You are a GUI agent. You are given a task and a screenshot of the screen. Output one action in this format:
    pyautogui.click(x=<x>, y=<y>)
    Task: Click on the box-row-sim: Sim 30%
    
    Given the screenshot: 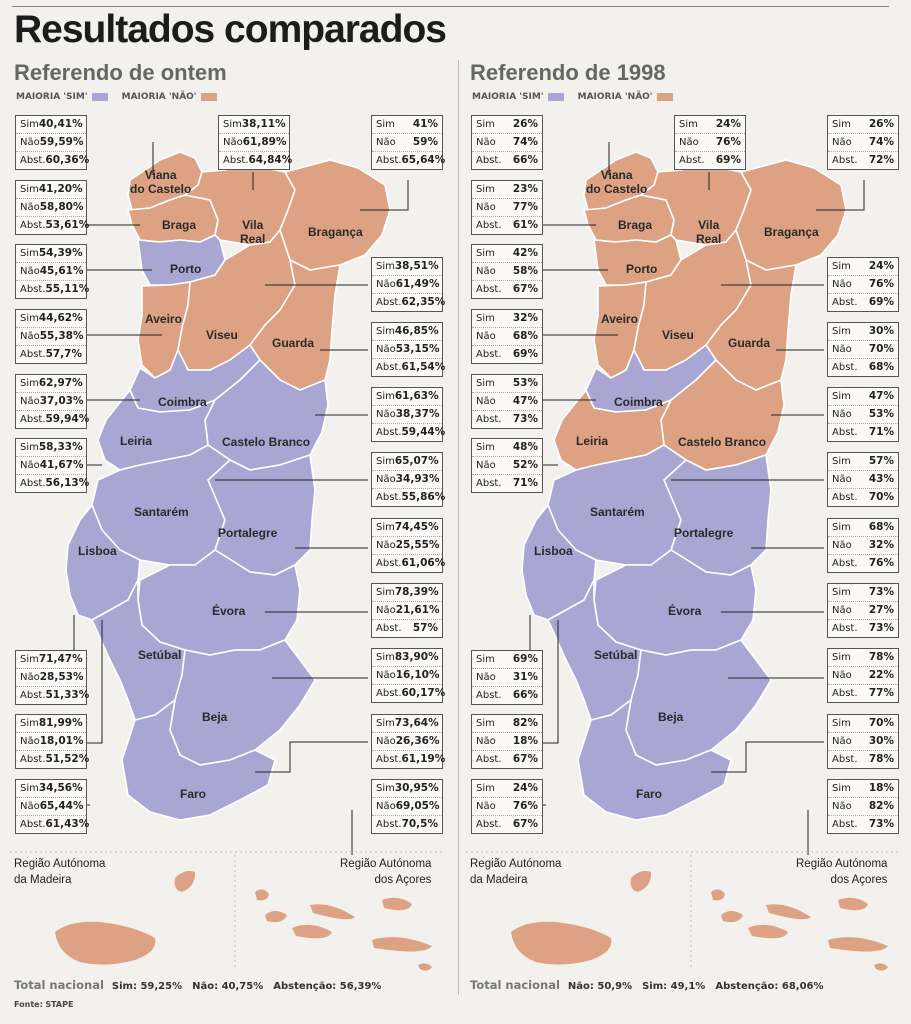 What is the action you would take?
    pyautogui.click(x=863, y=332)
    